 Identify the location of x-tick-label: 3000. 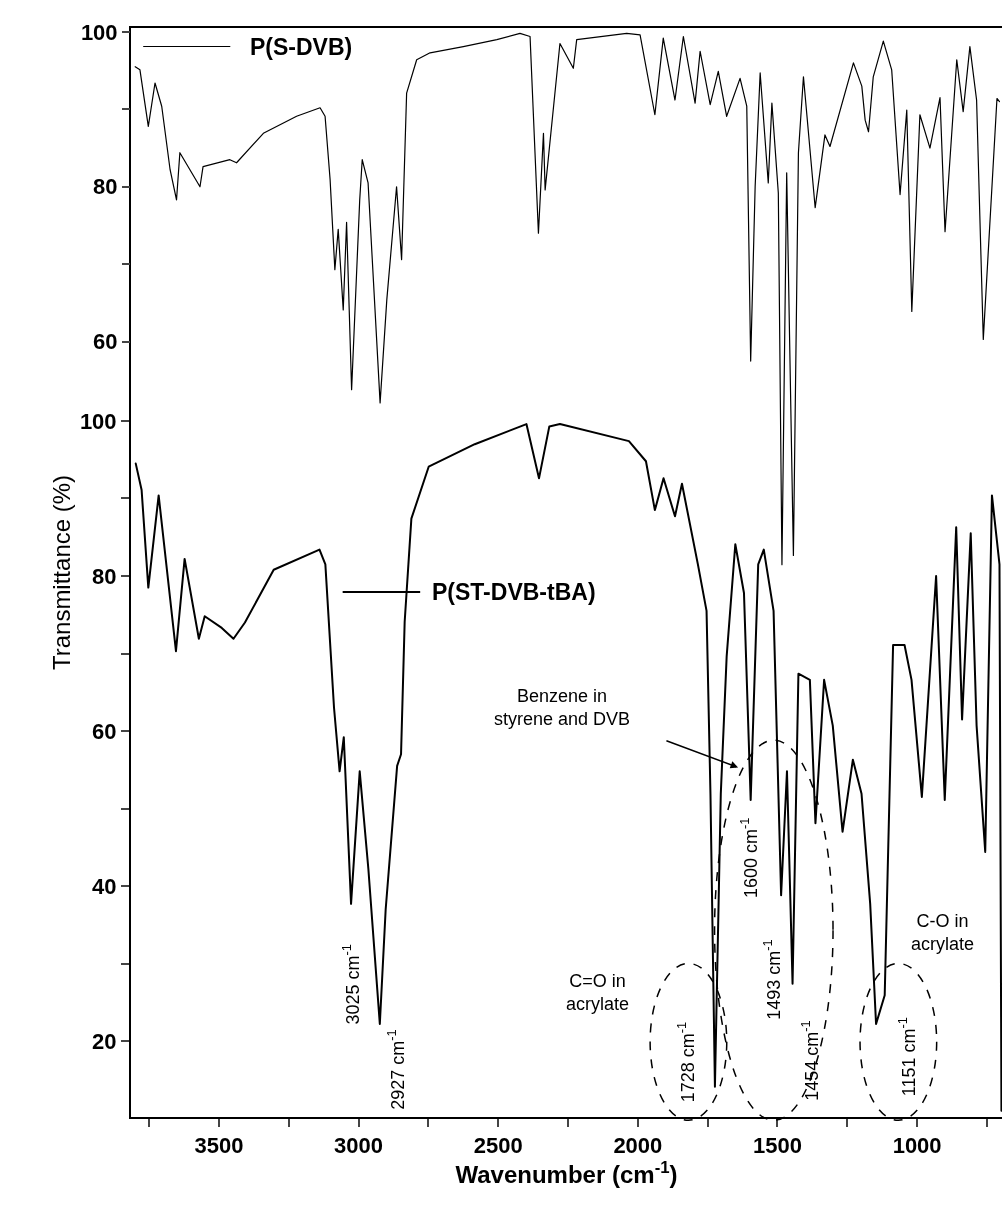
(359, 1146).